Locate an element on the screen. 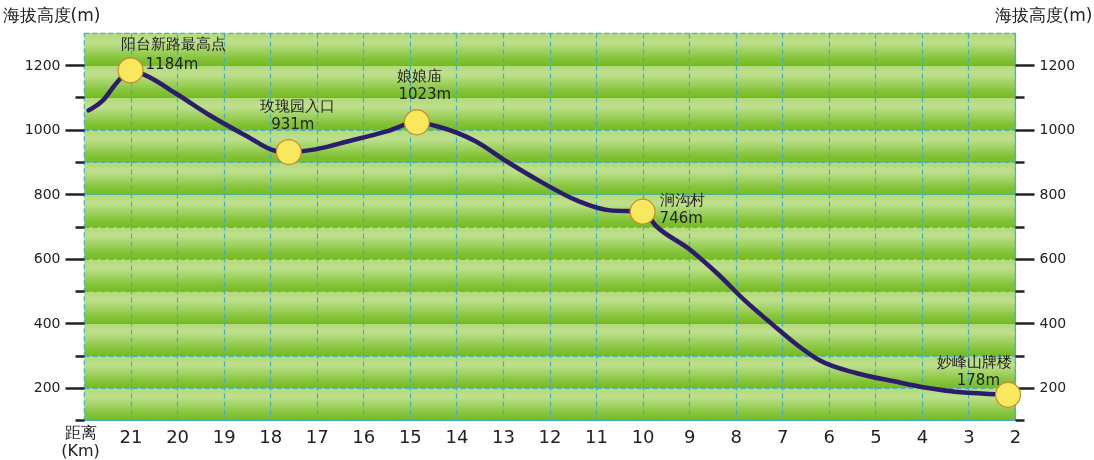 The width and height of the screenshot is (1094, 460). y2-tick-label: 400 is located at coordinates (1053, 322).